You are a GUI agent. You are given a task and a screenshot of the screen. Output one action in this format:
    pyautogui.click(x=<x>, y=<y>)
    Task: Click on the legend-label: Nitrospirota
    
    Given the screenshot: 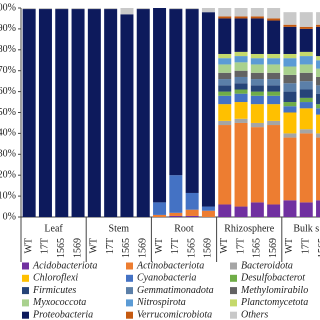 What is the action you would take?
    pyautogui.click(x=161, y=302)
    